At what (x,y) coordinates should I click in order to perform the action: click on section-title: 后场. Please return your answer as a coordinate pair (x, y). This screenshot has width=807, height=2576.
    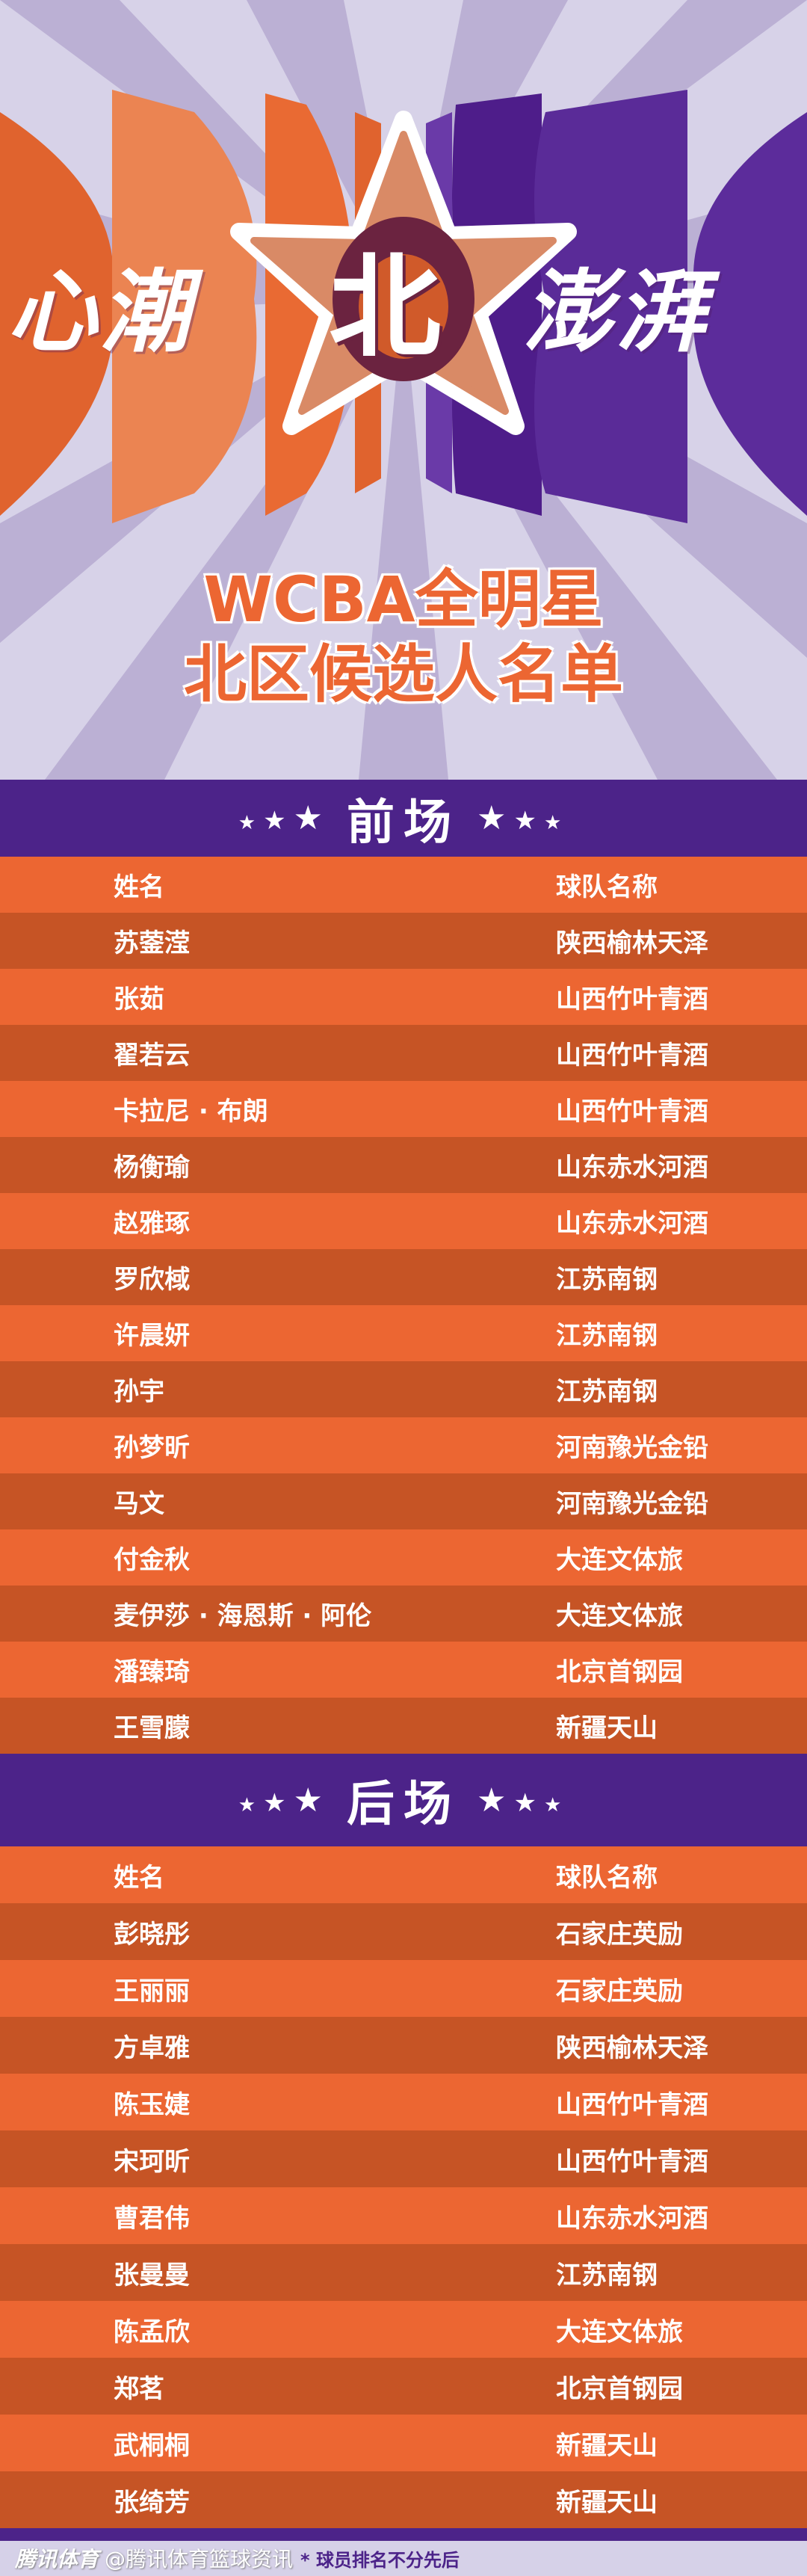
    Looking at the image, I should click on (403, 1804).